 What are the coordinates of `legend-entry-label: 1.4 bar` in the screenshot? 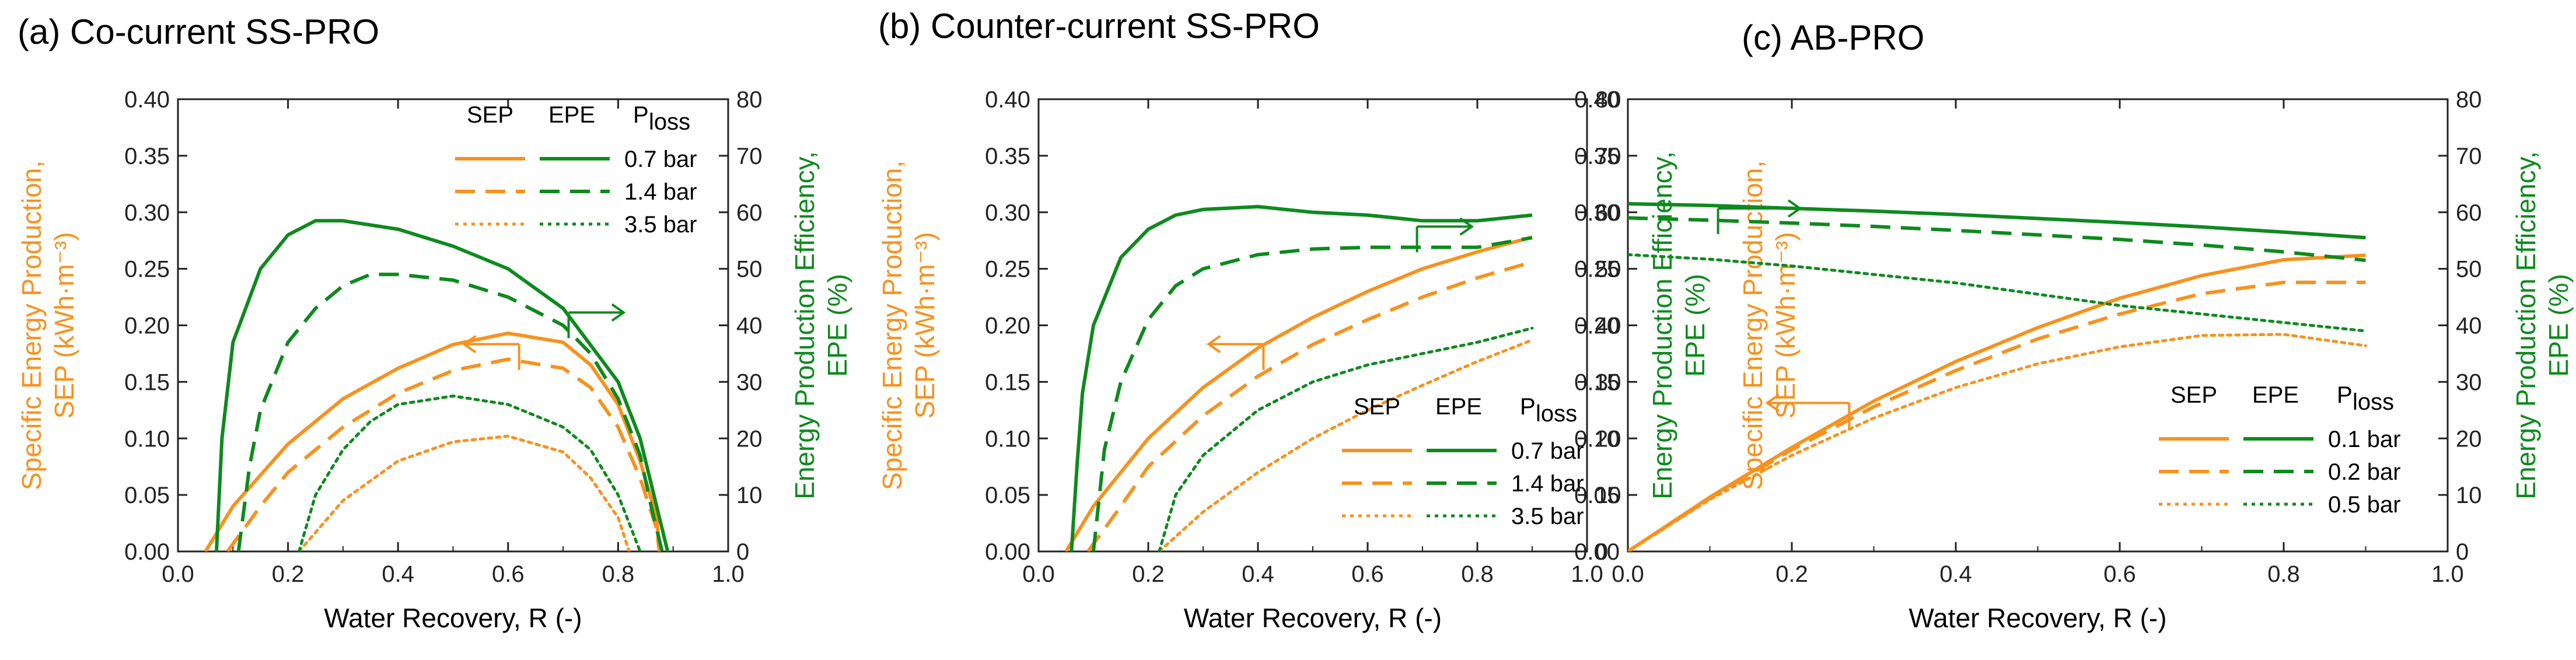 It's located at (1547, 484).